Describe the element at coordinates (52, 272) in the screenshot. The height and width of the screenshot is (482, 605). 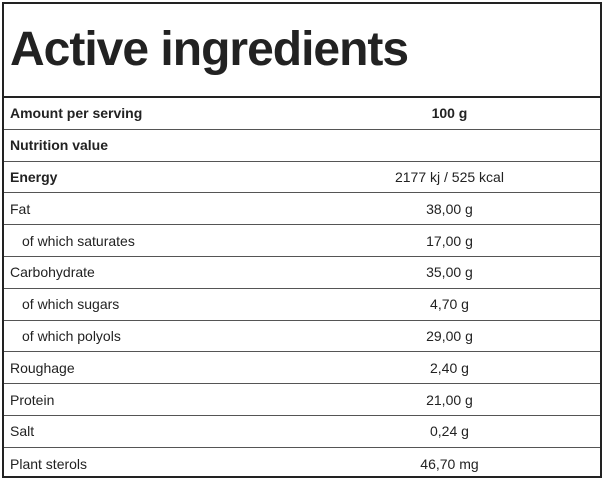
I see `row-label-carbohydrate: Carbohydrate` at that location.